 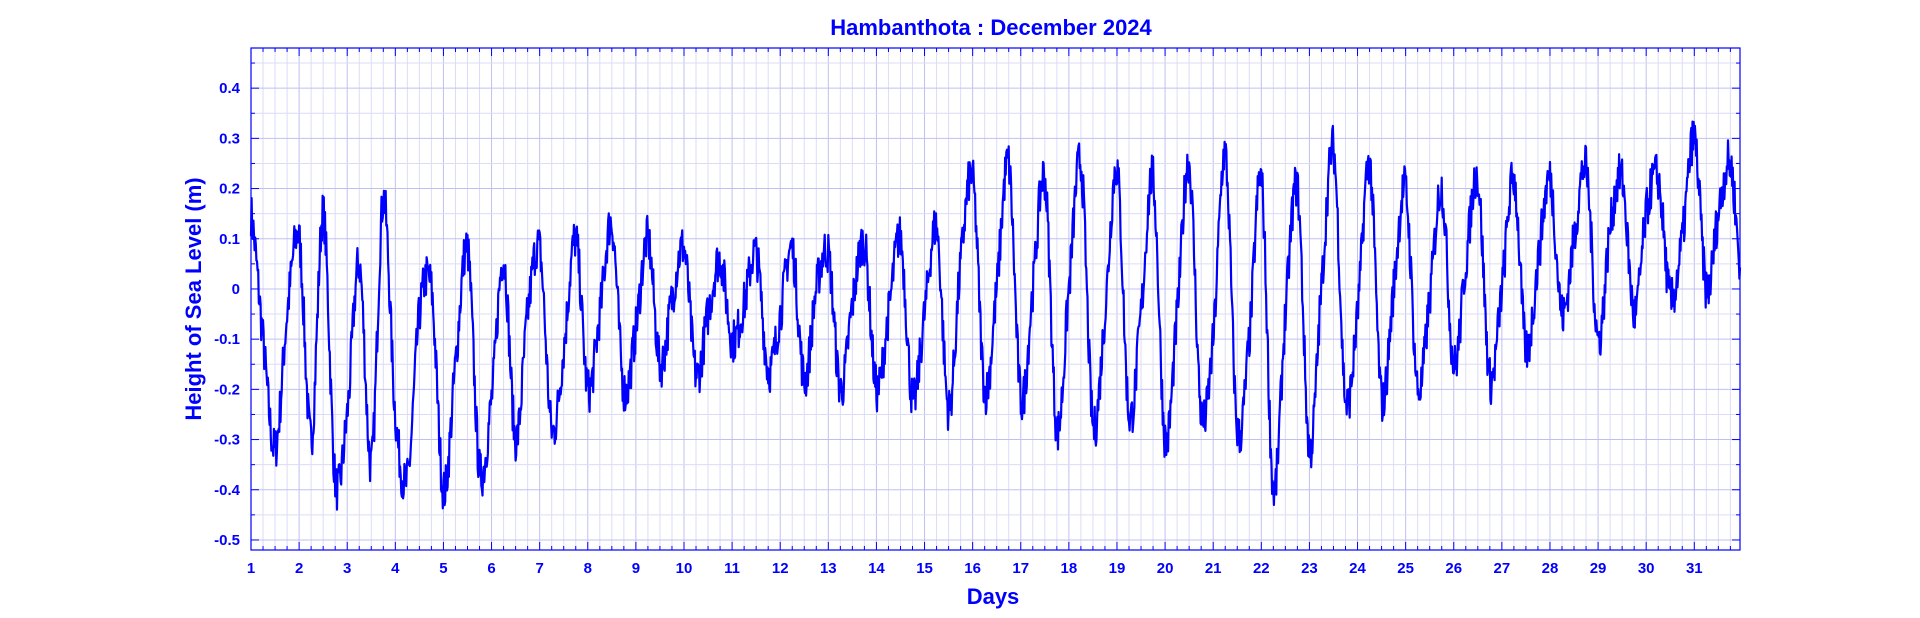 What do you see at coordinates (491, 568) in the screenshot?
I see `x-tick-label: 6` at bounding box center [491, 568].